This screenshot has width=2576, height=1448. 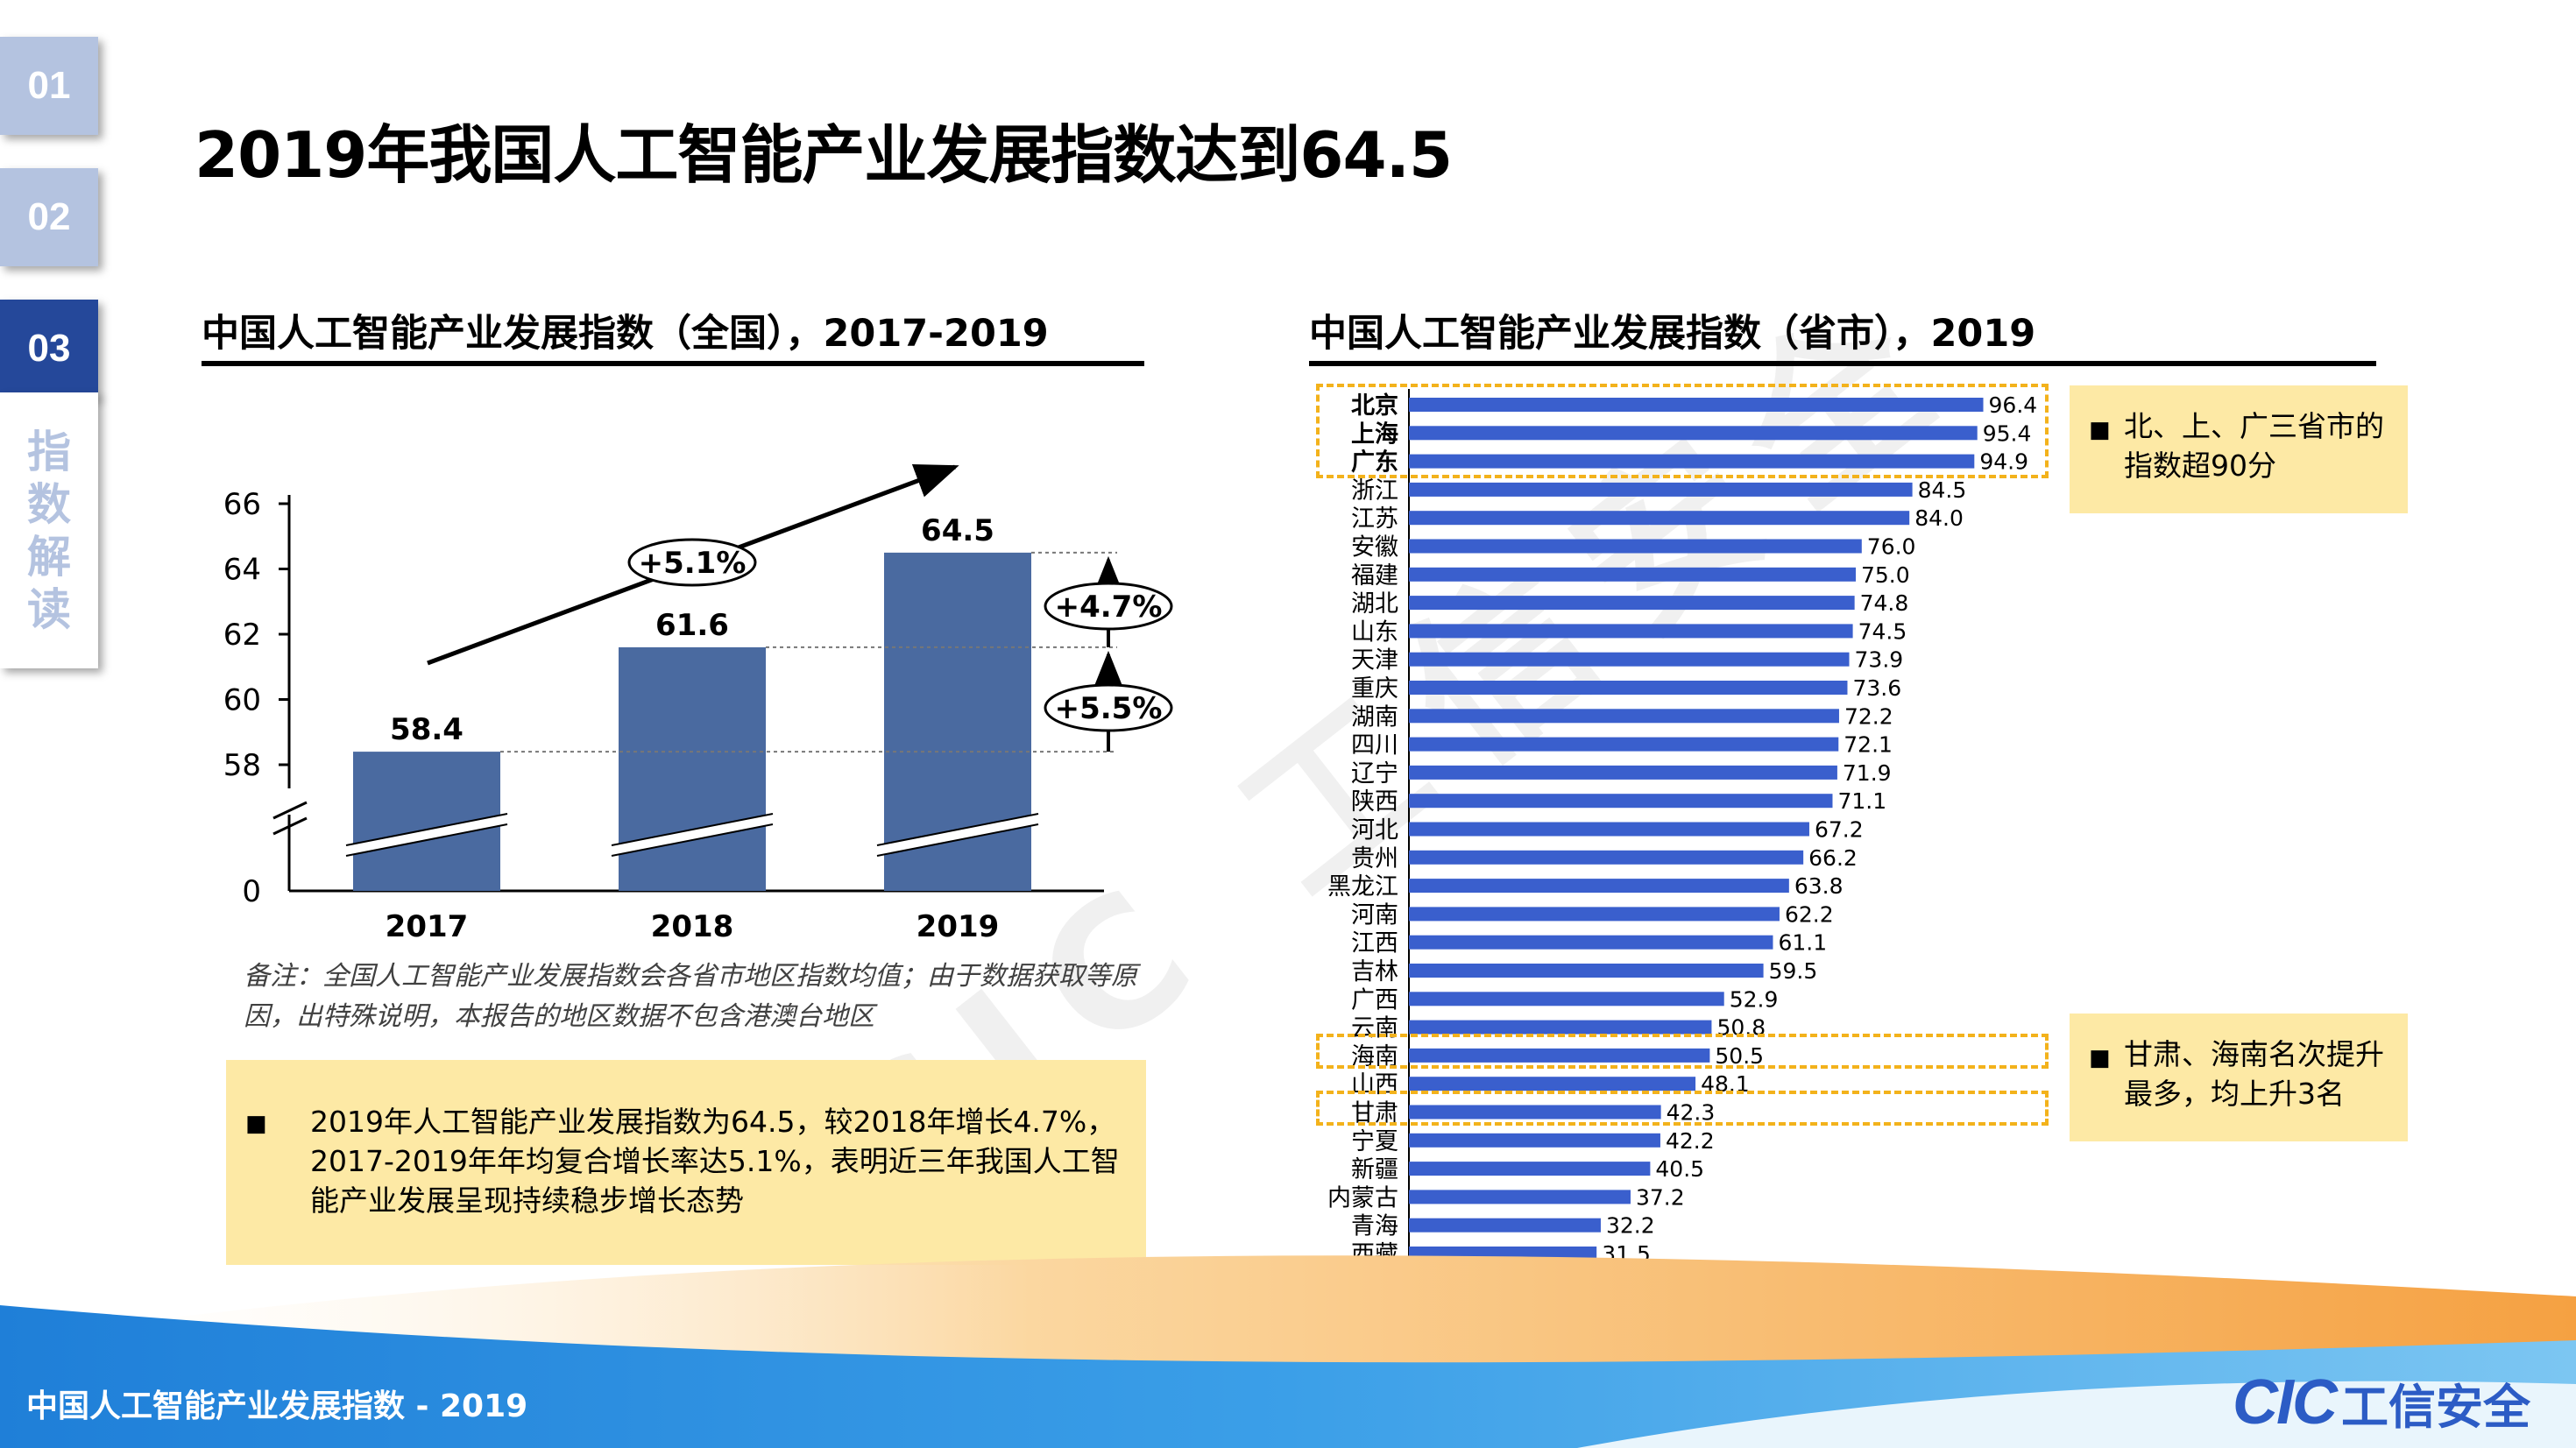 What do you see at coordinates (1374, 971) in the screenshot?
I see `province-label: 吉林` at bounding box center [1374, 971].